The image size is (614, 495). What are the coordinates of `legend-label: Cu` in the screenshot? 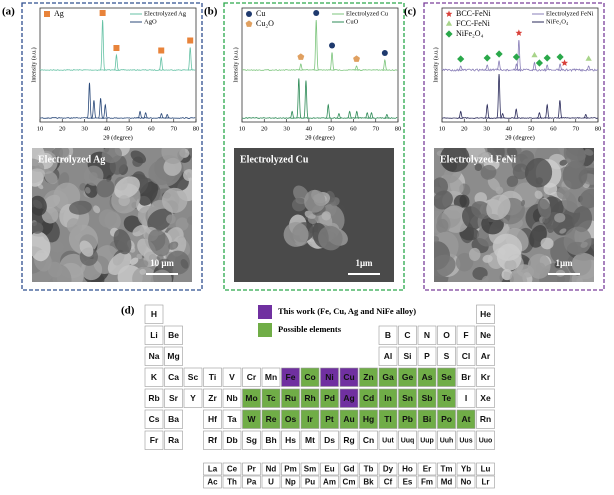 It's located at (260, 13).